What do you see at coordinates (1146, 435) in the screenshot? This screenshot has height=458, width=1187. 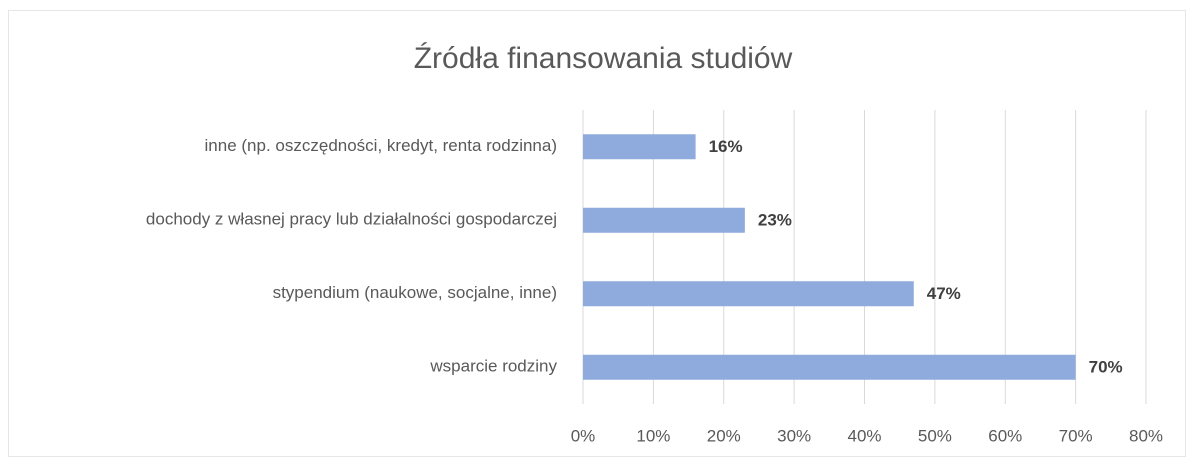 I see `x-tick-label: 80%` at bounding box center [1146, 435].